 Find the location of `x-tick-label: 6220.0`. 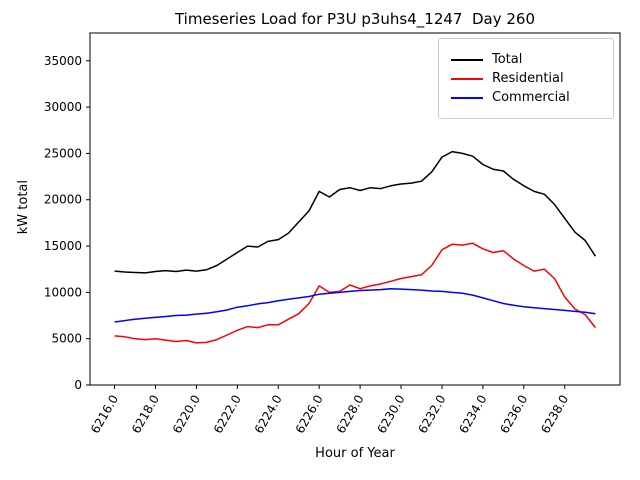

x-tick-label: 6220.0 is located at coordinates (186, 414).